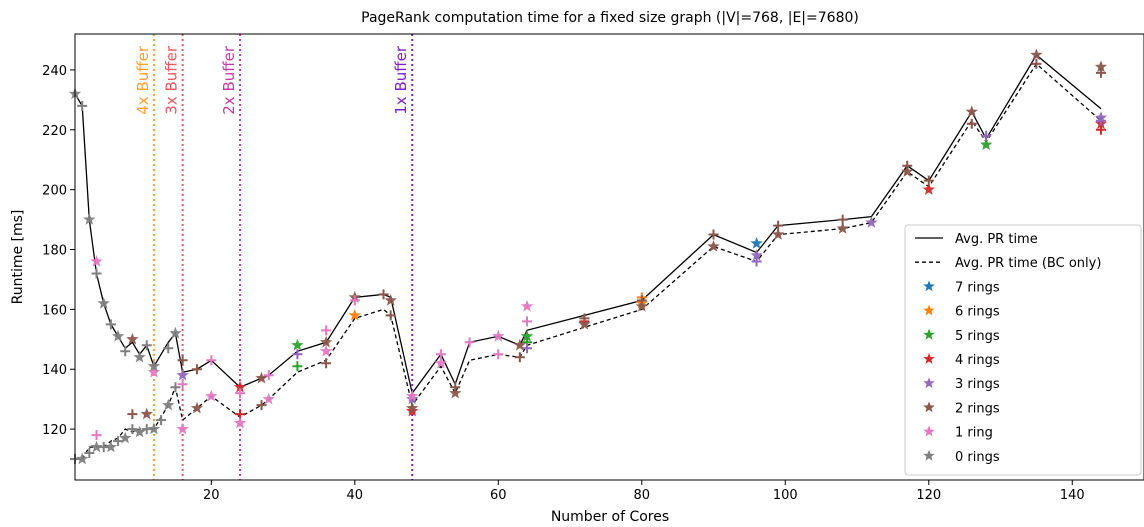 This screenshot has height=527, width=1144. What do you see at coordinates (996, 239) in the screenshot?
I see `legend-label-series-0: Avg. PR time` at bounding box center [996, 239].